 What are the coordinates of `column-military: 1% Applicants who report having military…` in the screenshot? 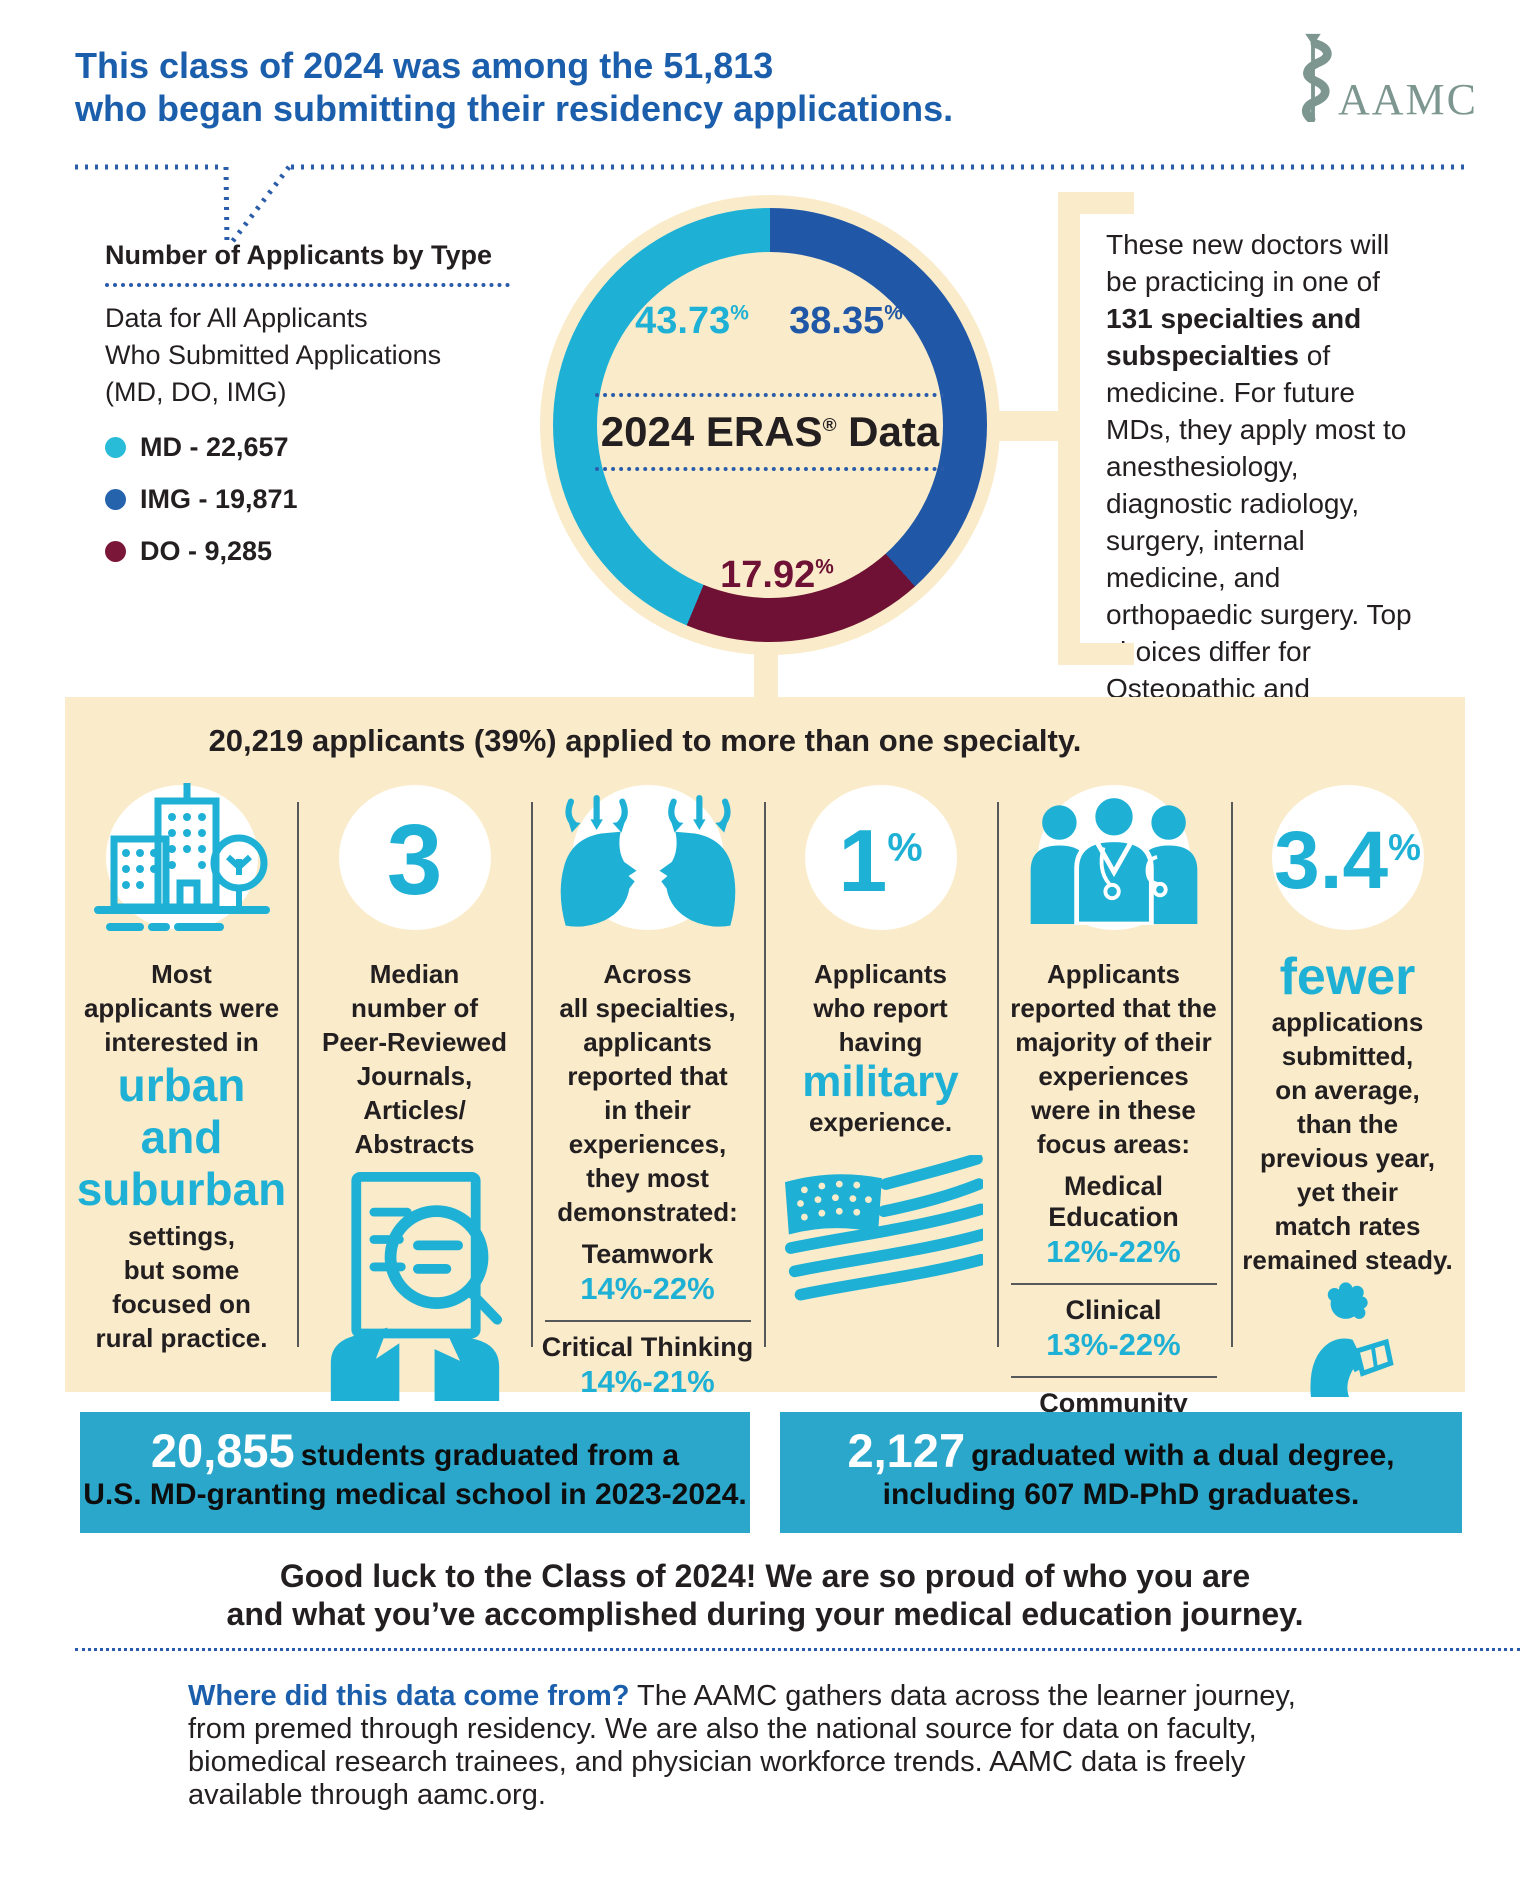 It's located at (880, 1044).